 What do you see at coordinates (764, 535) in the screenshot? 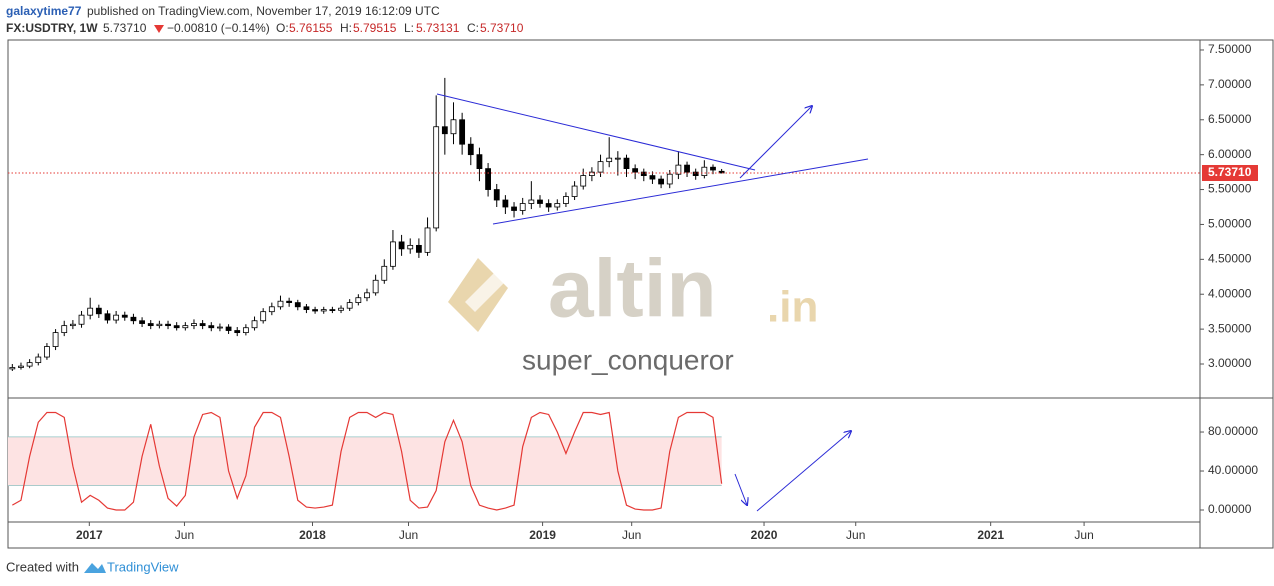
I see `x-tick-label: 2020` at bounding box center [764, 535].